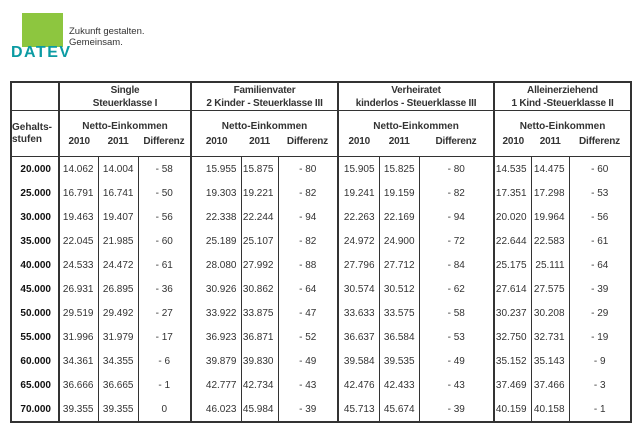  Describe the element at coordinates (78, 385) in the screenshot. I see `netto-value-cell: 36.666` at that location.